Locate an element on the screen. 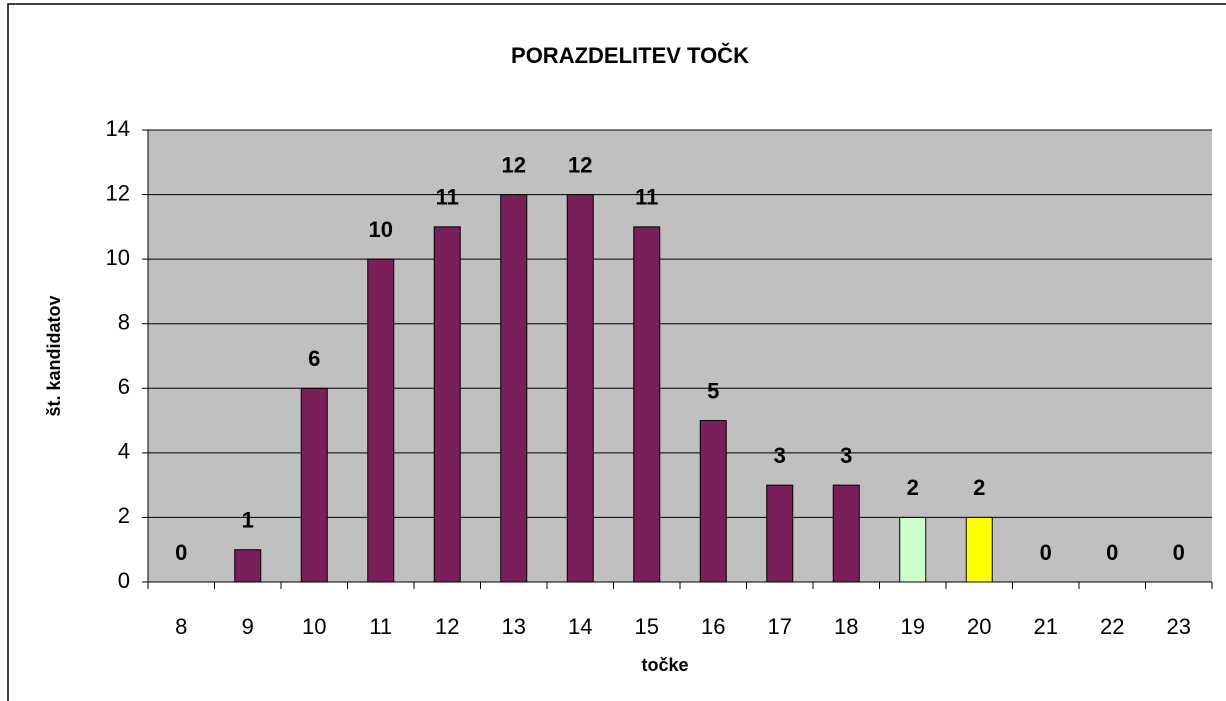  x-tick-label: 11 is located at coordinates (380, 626).